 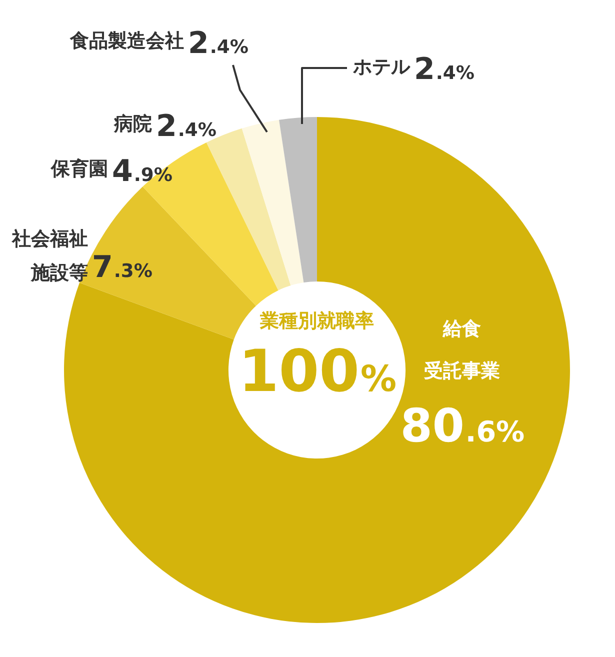 I want to click on text: 100%, so click(x=317, y=370).